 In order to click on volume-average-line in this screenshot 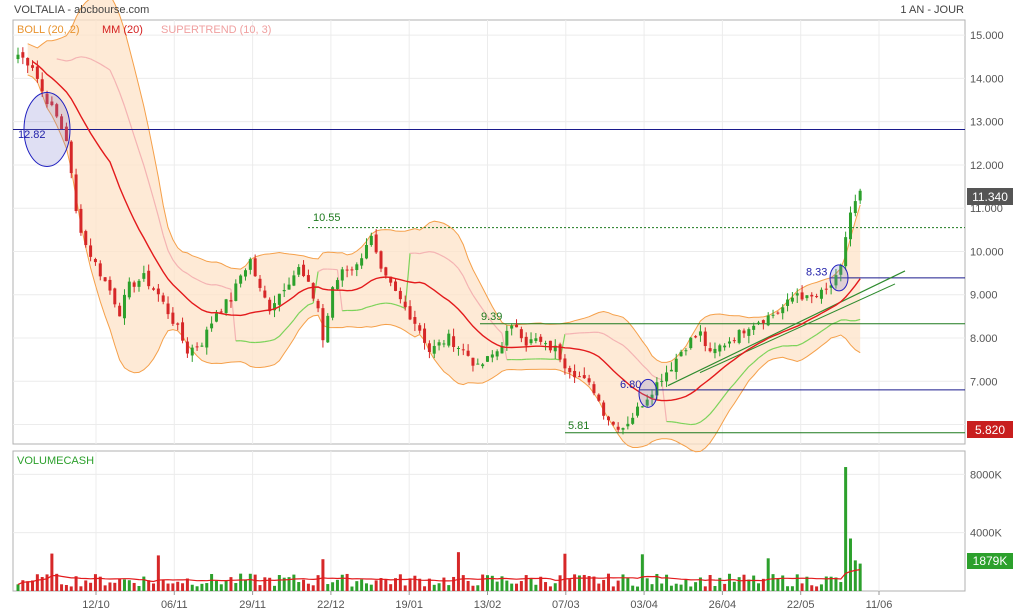, I will do `click(439, 577)`.